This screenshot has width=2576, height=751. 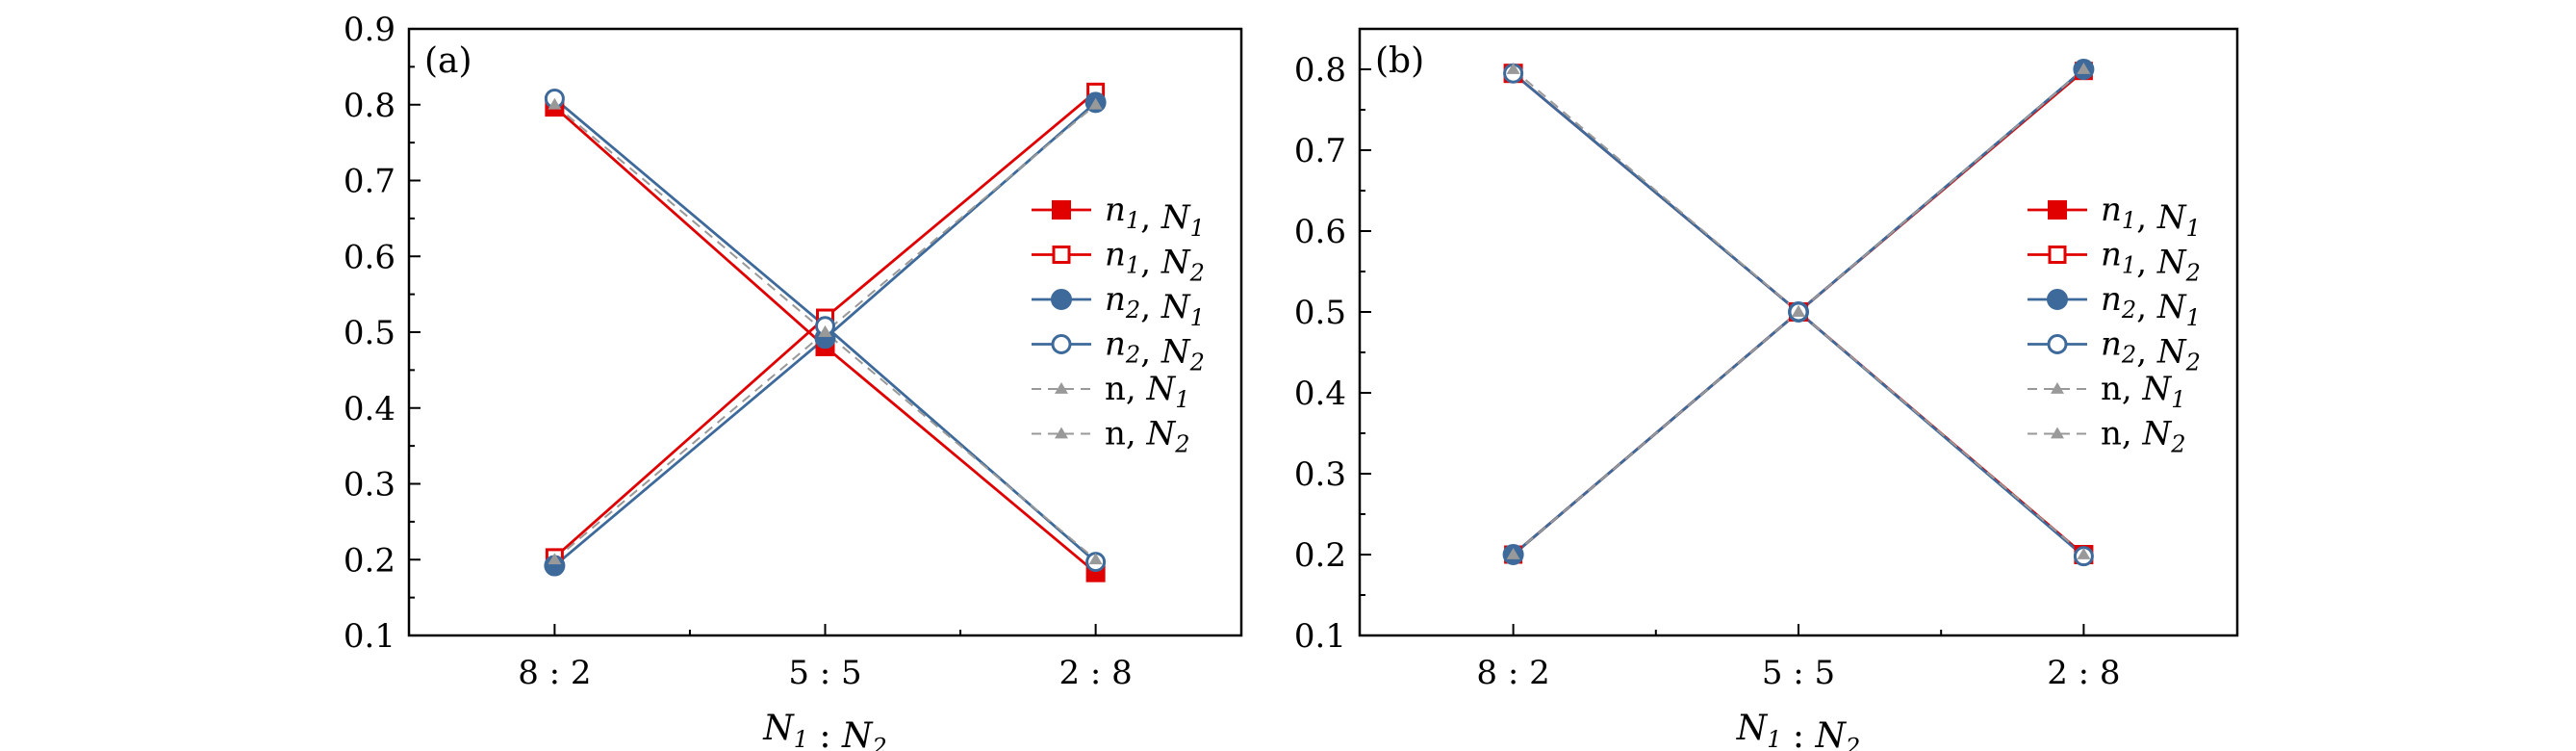 What do you see at coordinates (1399, 61) in the screenshot?
I see `panel-label: (b)` at bounding box center [1399, 61].